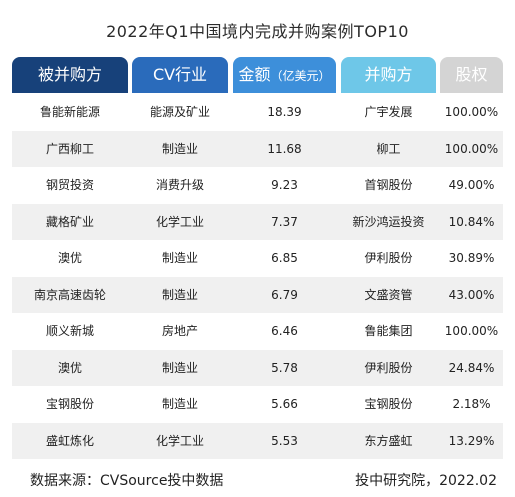  Describe the element at coordinates (388, 331) in the screenshot. I see `acquirer-cell: 鲁能集团` at that location.